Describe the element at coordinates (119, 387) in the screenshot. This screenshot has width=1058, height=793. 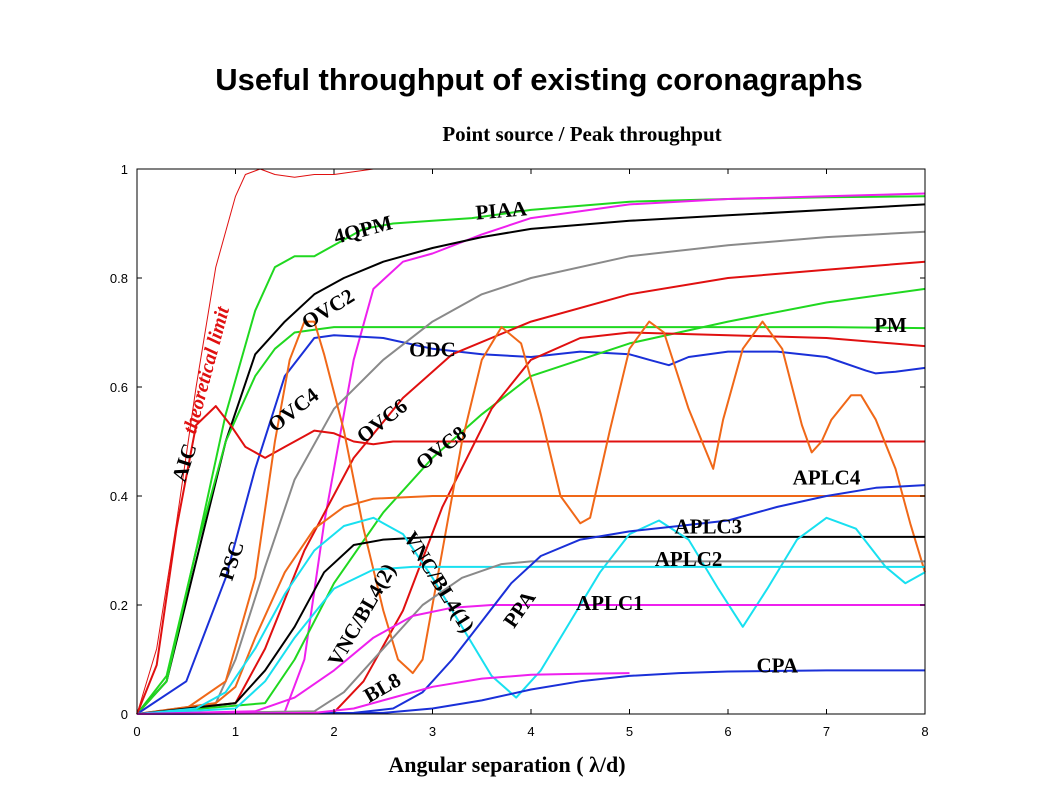
I see `y-tick-label: 0.6` at that location.